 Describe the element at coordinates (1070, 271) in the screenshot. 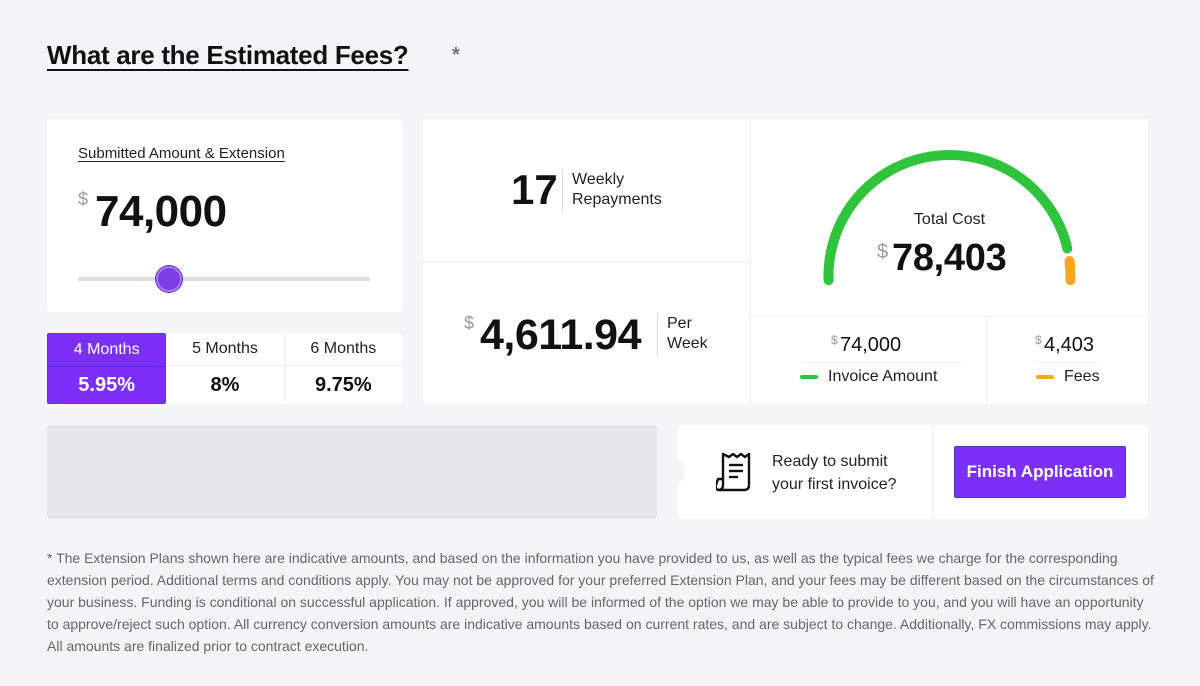

I see `gauge-fees-arc` at that location.